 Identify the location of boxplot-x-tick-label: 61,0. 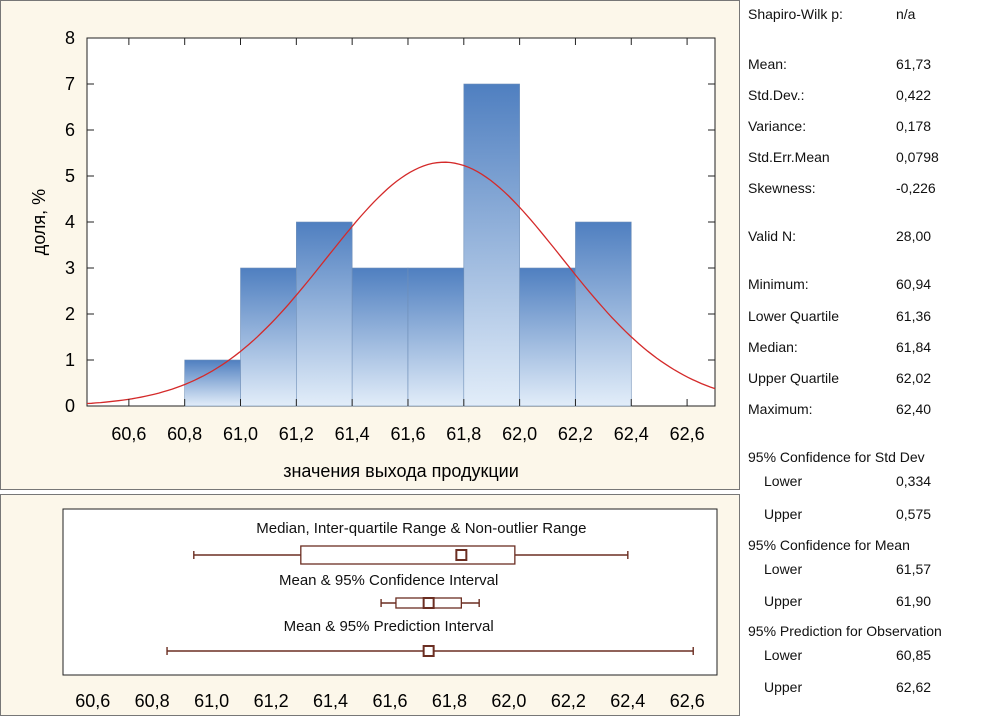
(211, 701).